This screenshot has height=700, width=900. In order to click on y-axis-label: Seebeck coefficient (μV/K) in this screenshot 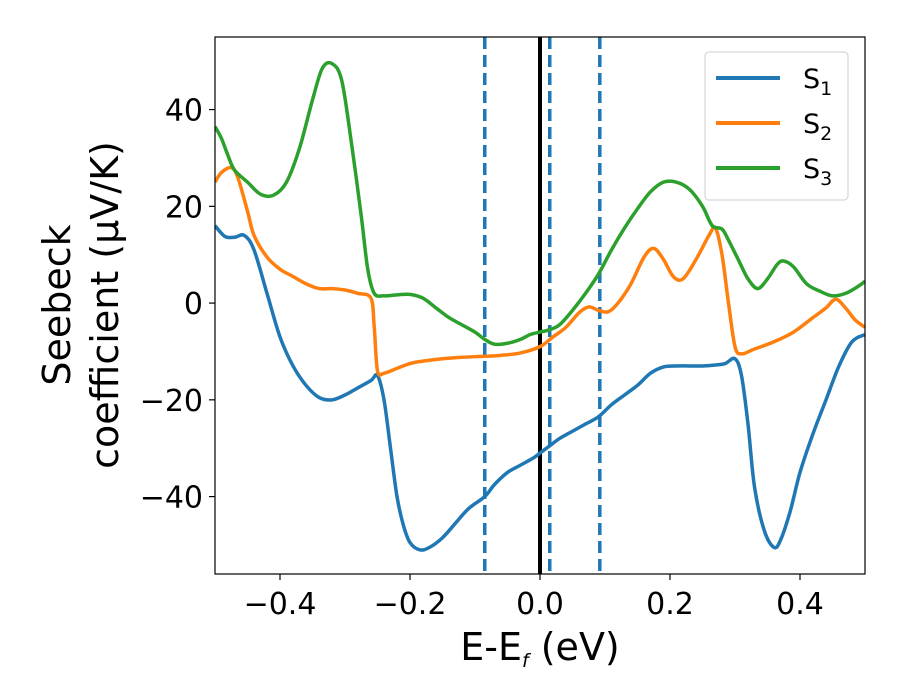, I will do `click(81, 305)`.